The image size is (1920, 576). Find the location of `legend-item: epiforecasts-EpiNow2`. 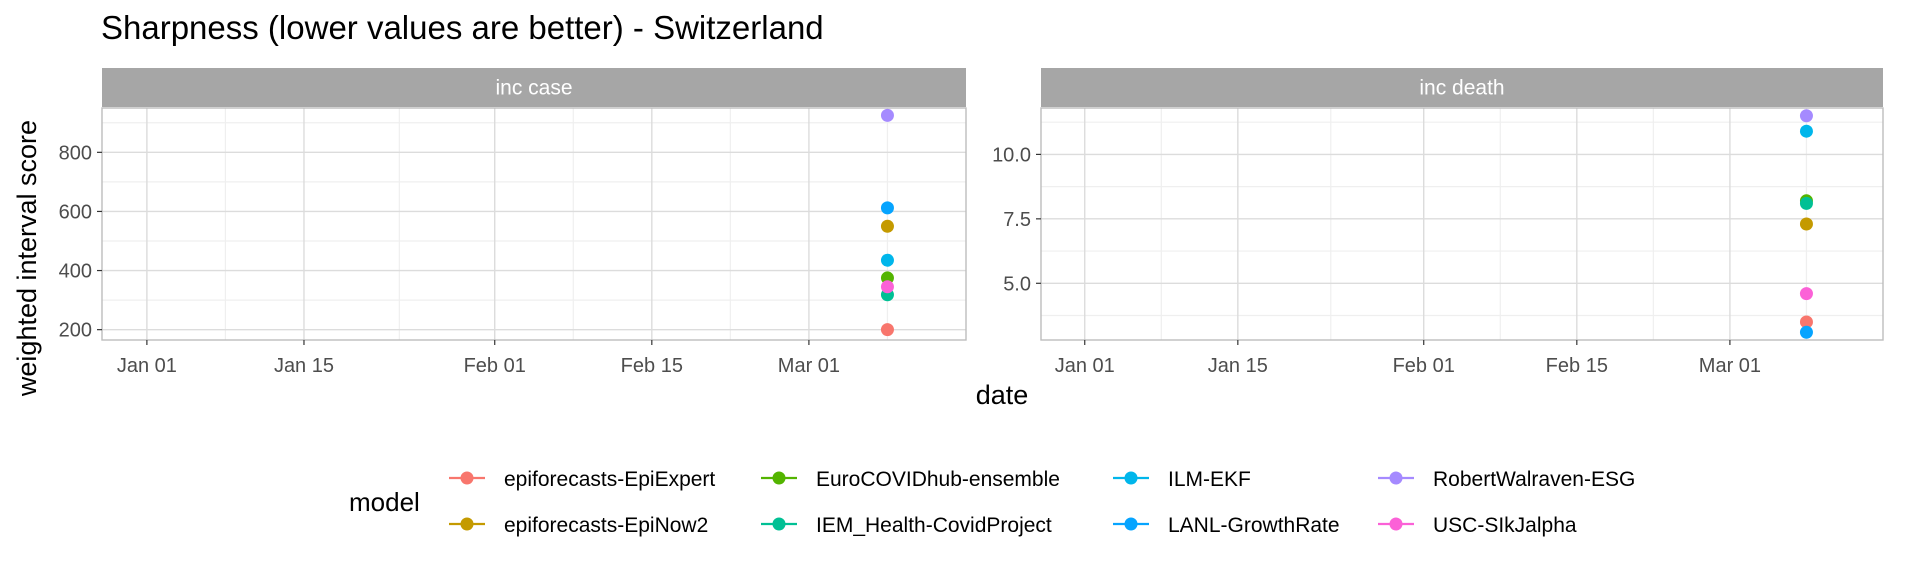

legend-item: epiforecasts-EpiNow2 is located at coordinates (578, 525).